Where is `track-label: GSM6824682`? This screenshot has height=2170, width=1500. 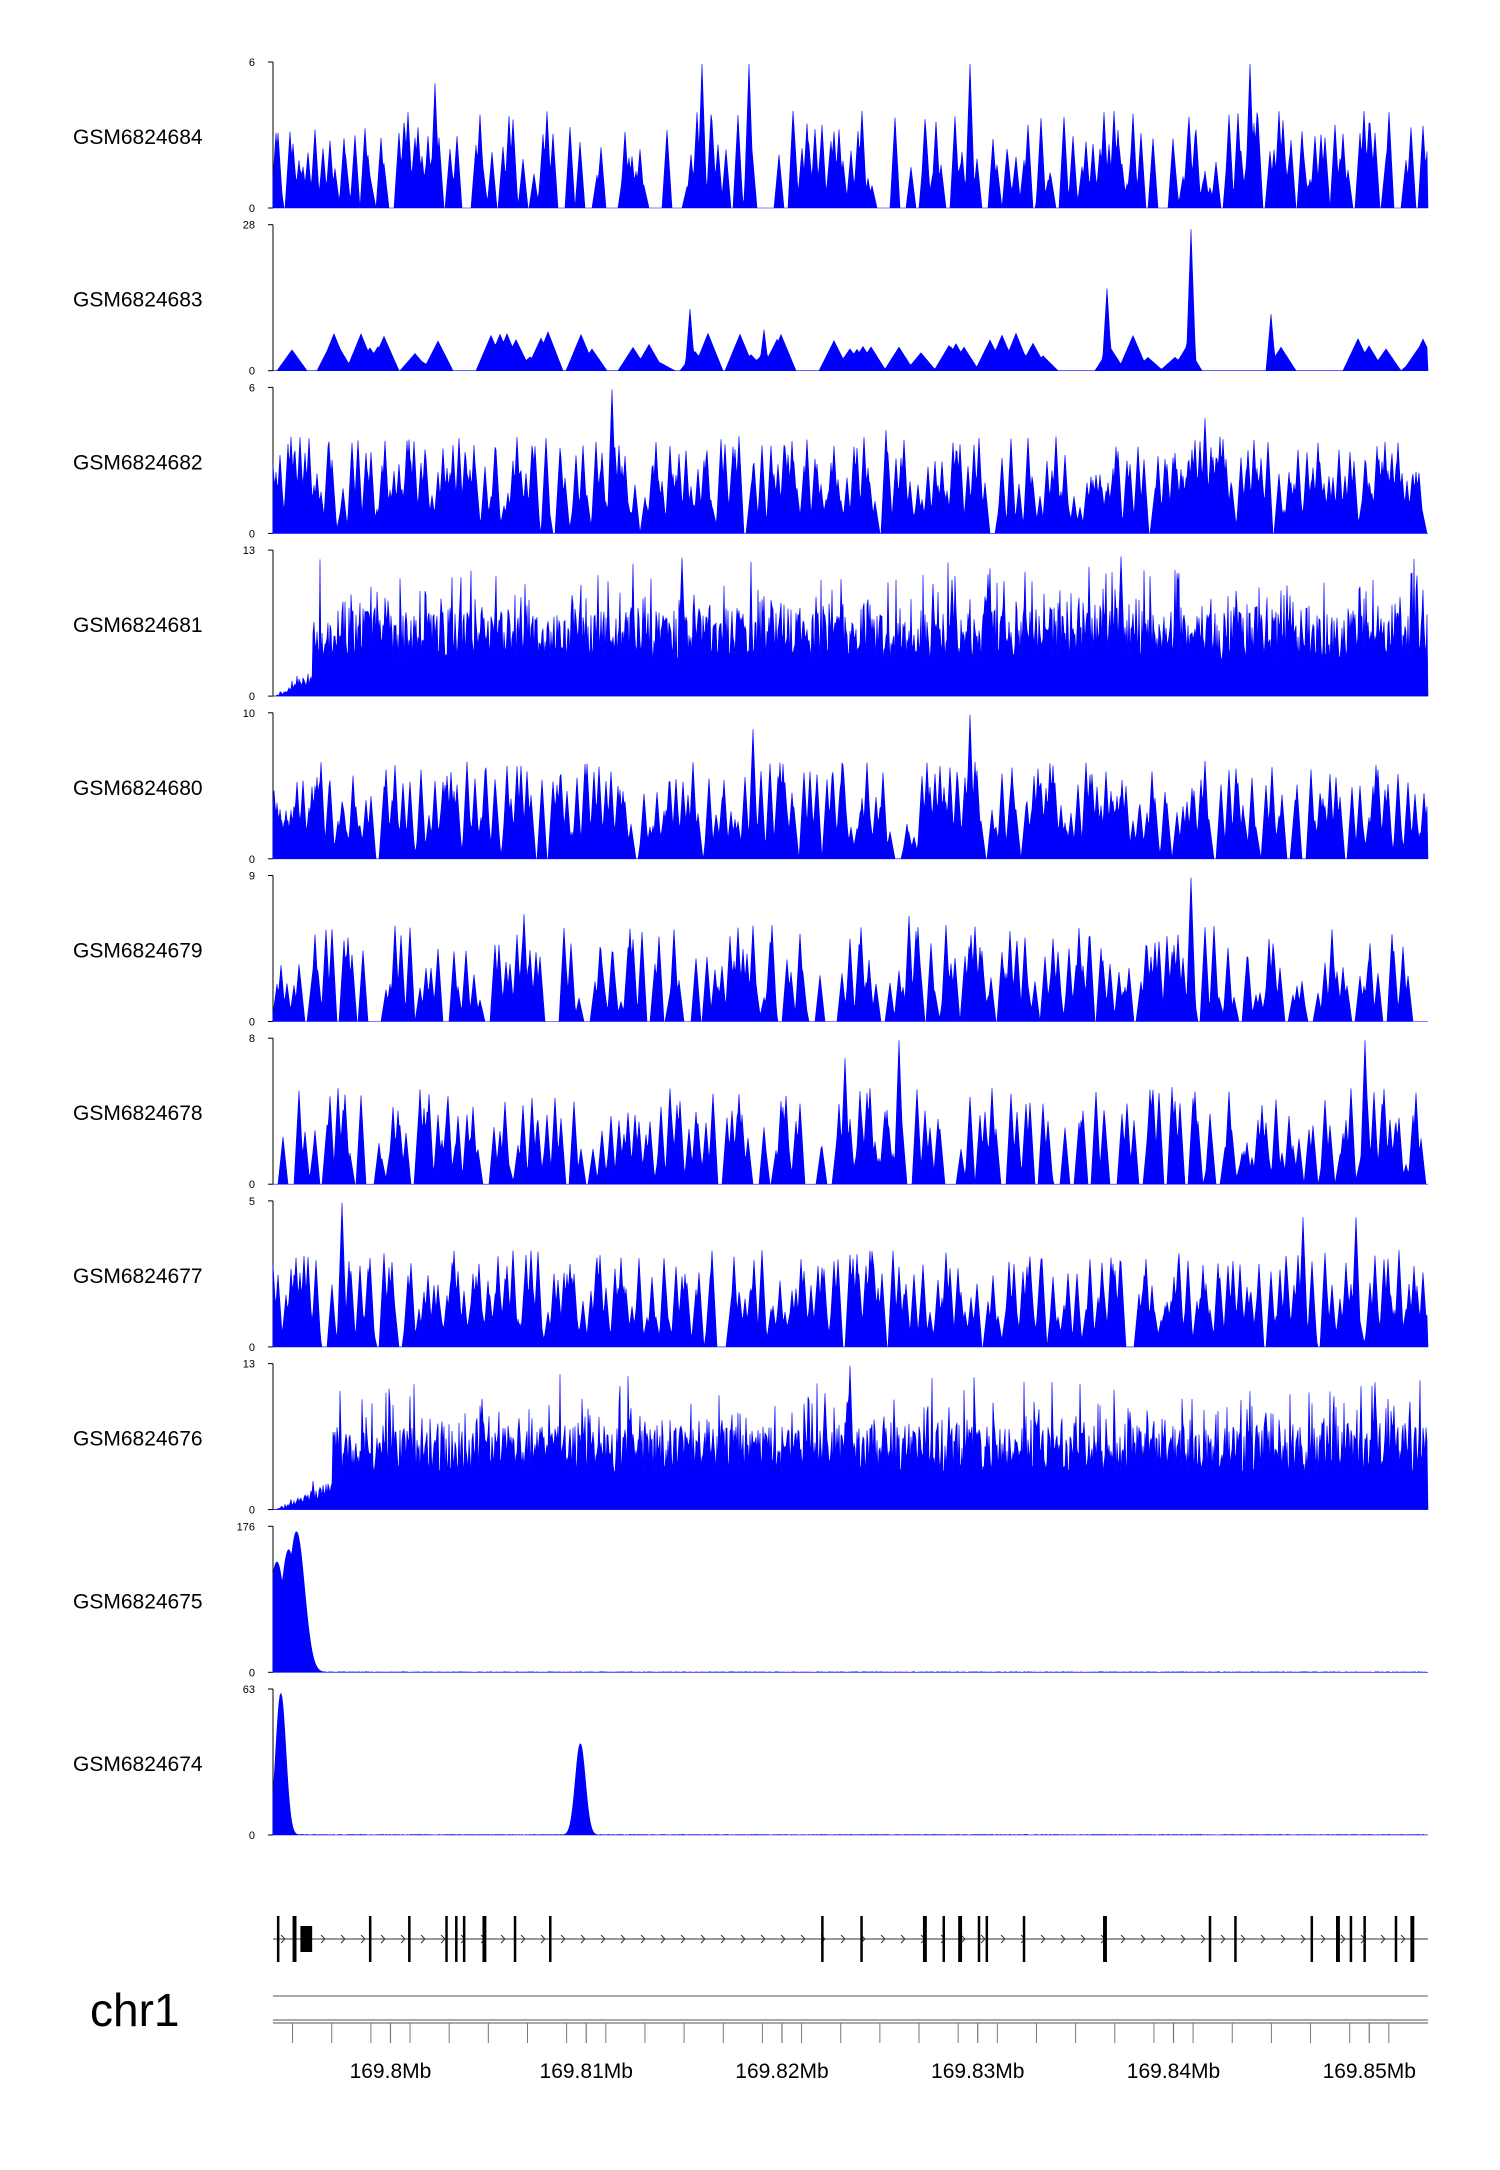
track-label: GSM6824682 is located at coordinates (138, 462).